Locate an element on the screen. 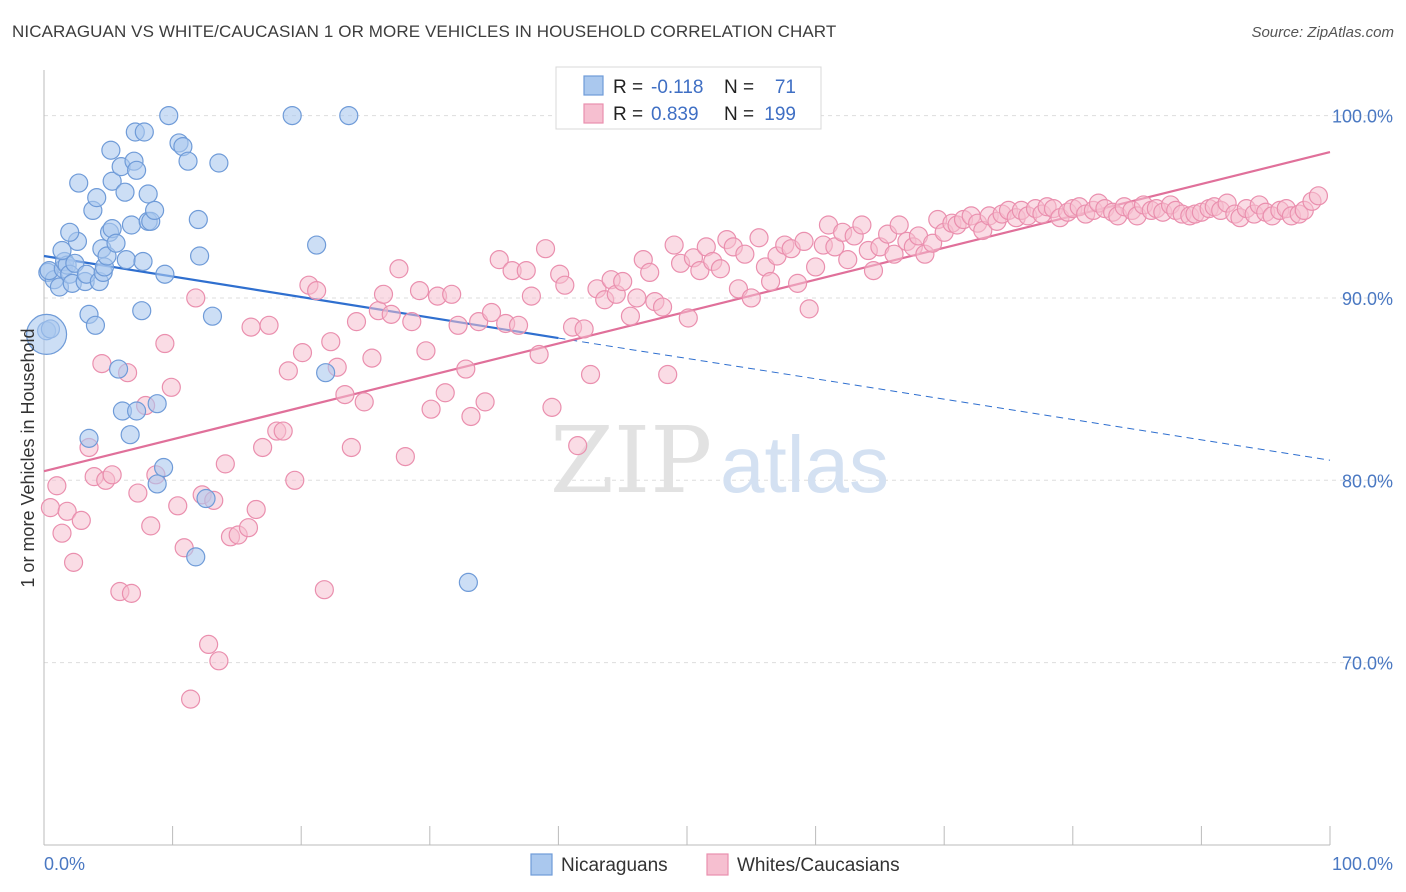 The image size is (1406, 892). x-tick-labels: 0.0% 100.0% is located at coordinates (718, 864).